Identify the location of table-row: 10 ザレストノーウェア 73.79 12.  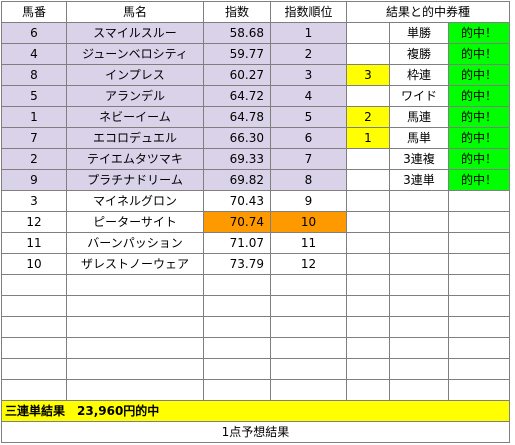
(255, 264).